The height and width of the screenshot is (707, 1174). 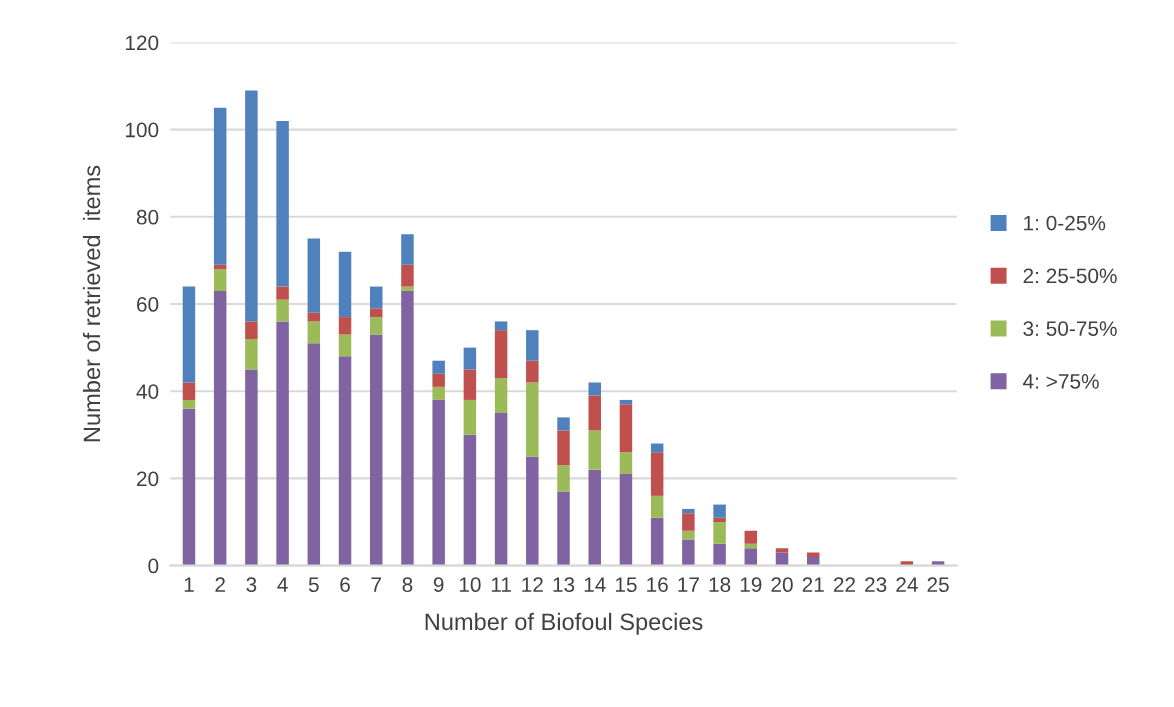 I want to click on legend-label: 3: 50-75%, so click(x=1070, y=328).